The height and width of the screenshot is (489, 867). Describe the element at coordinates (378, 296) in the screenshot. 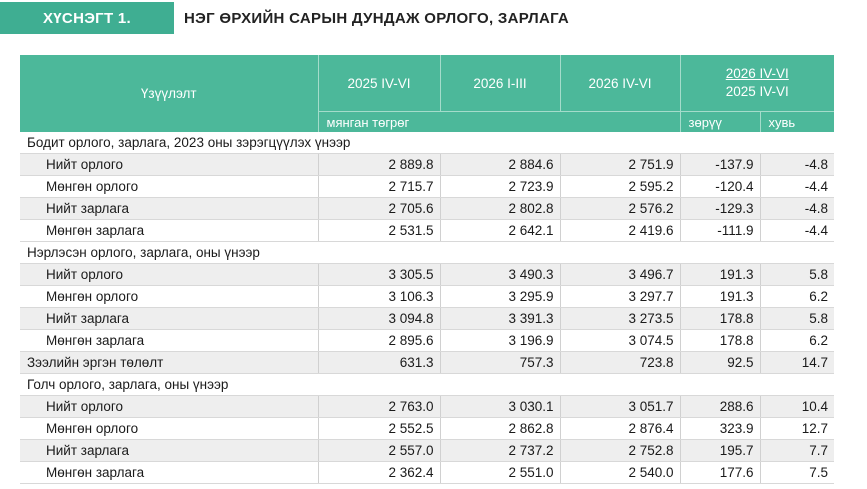

I see `value-2025-iv-vi: 3 106.3` at that location.